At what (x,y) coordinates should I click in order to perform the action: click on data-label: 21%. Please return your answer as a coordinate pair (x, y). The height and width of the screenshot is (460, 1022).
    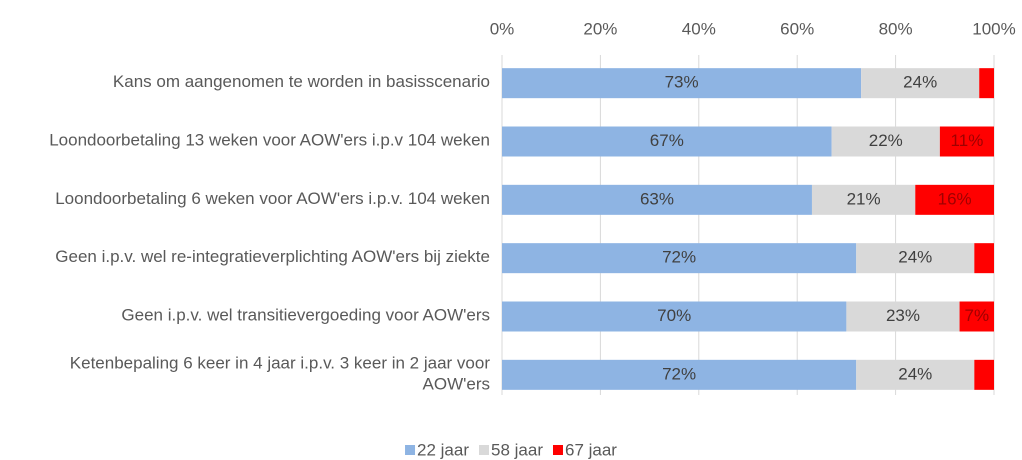
    Looking at the image, I should click on (864, 198).